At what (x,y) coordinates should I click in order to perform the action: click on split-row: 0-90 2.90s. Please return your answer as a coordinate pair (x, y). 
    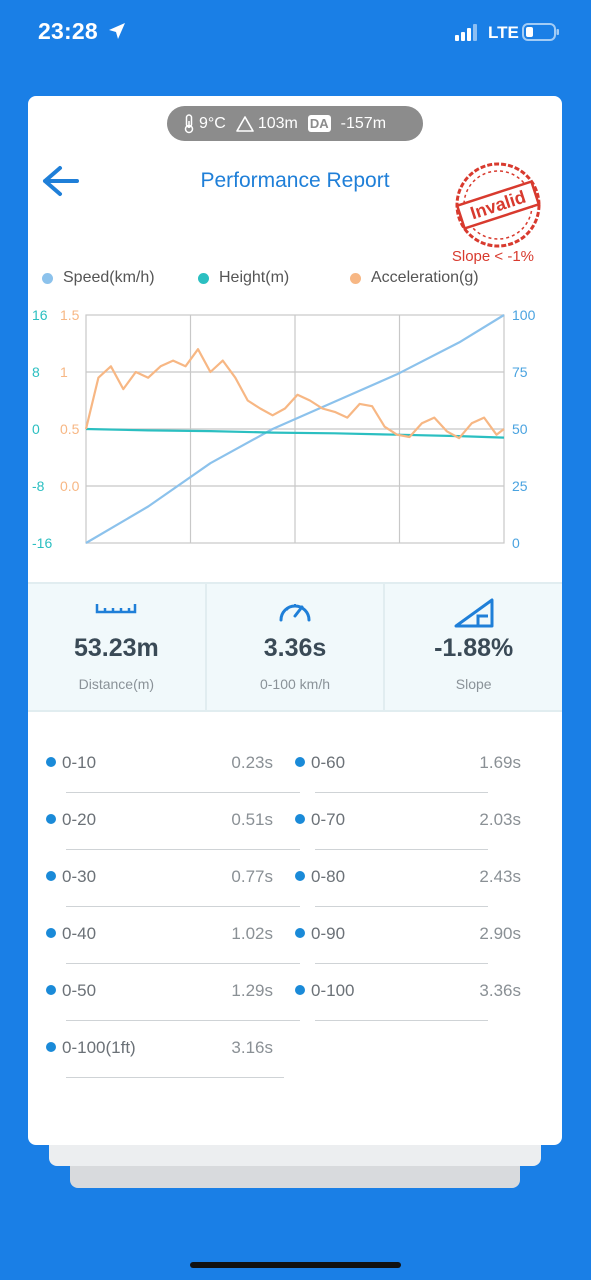
    Looking at the image, I should click on (408, 935).